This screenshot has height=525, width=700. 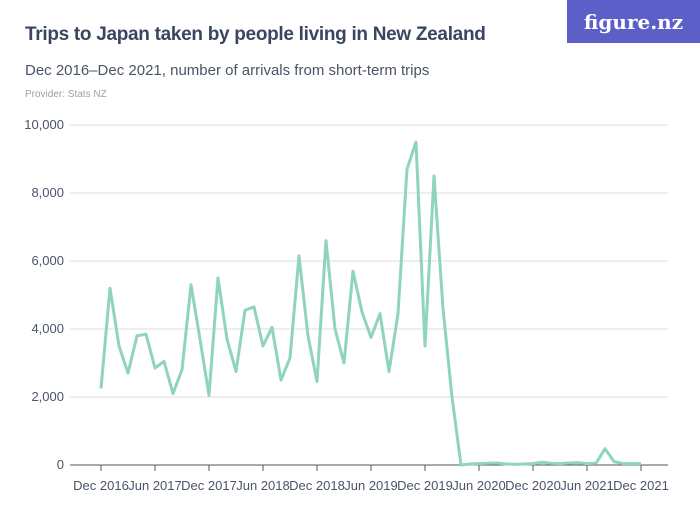 I want to click on y-tick-label: 10,000, so click(x=44, y=124).